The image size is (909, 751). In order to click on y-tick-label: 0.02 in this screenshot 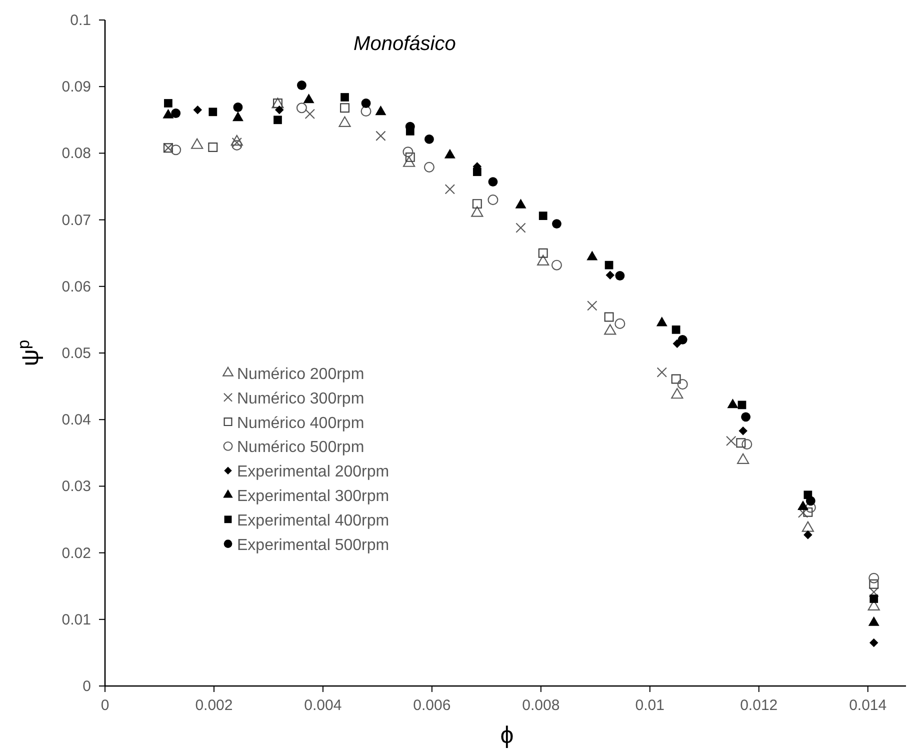, I will do `click(76, 553)`.